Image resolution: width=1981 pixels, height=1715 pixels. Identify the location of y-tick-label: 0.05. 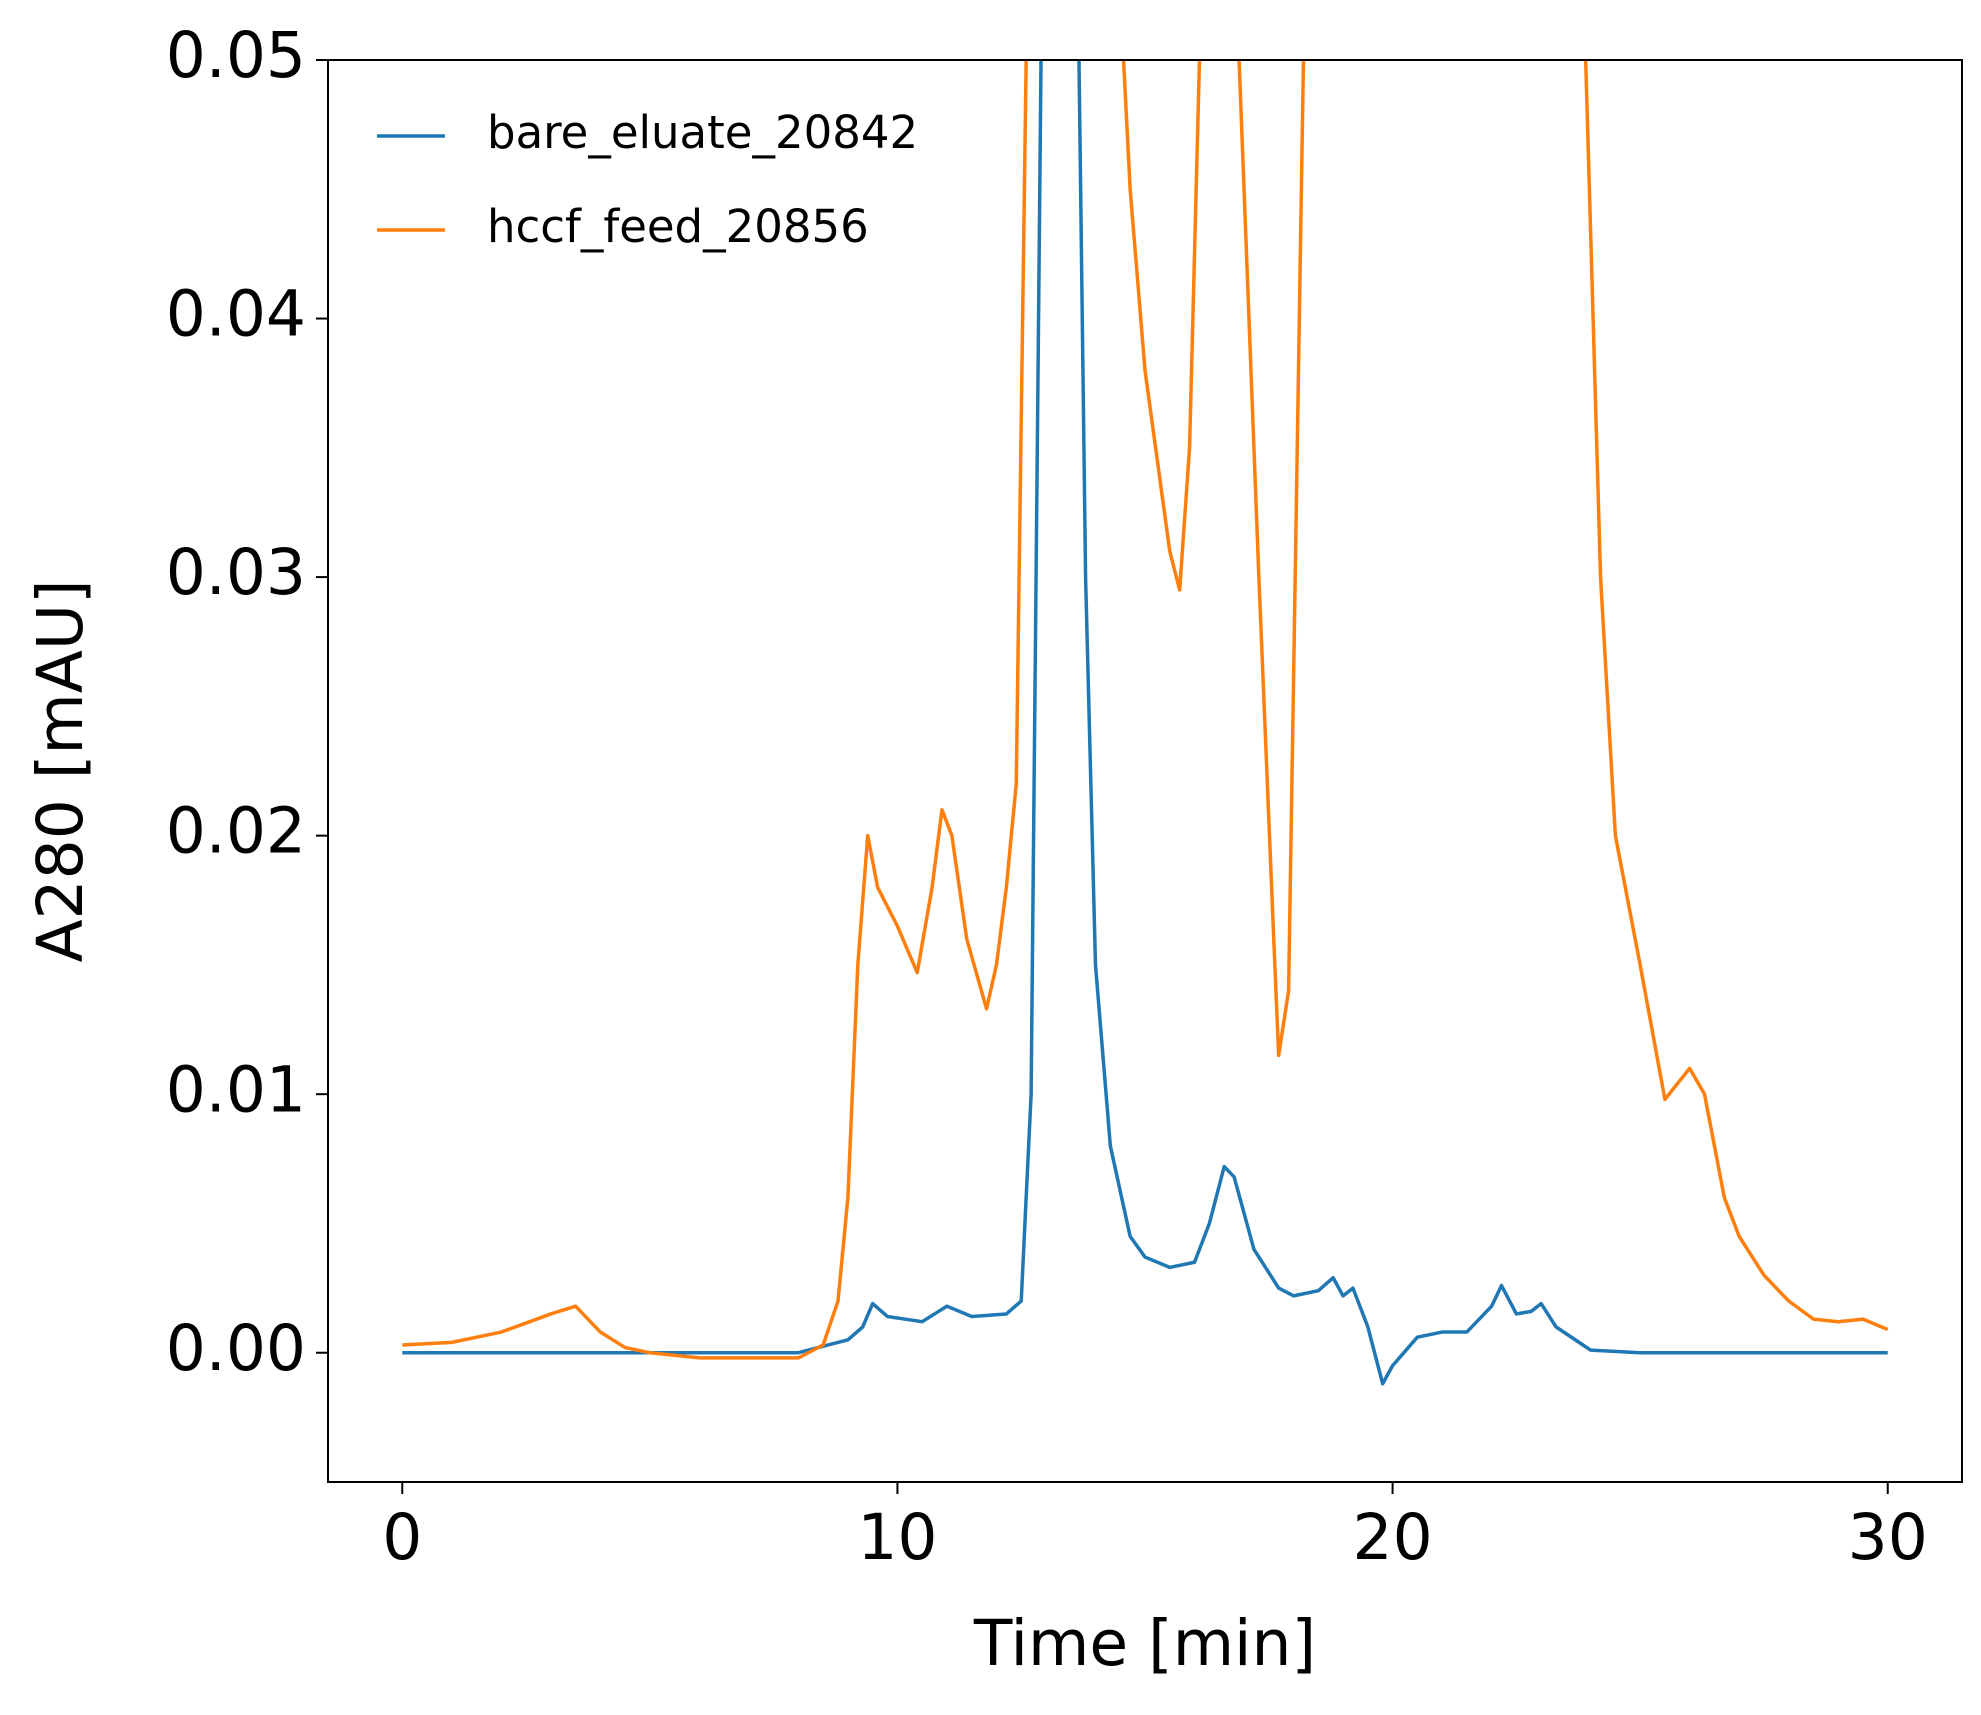
(236, 55).